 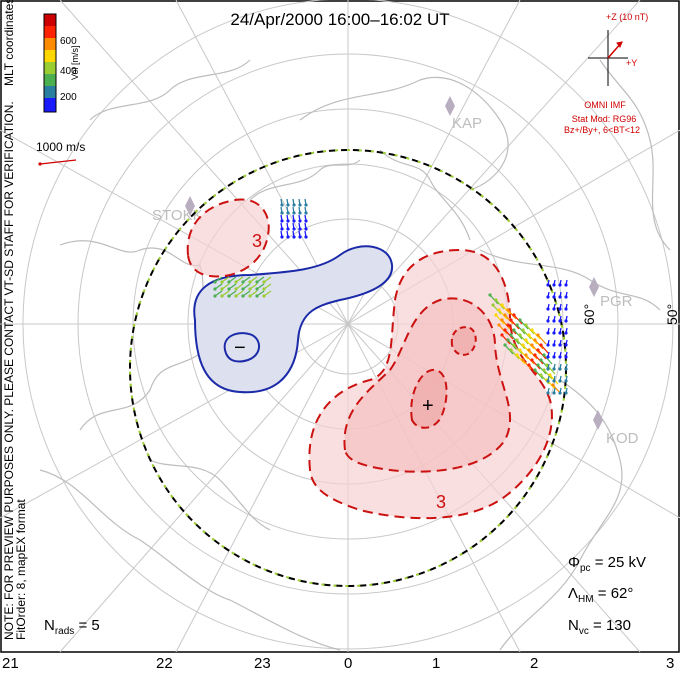 I want to click on station-stokk: STOKK, so click(x=177, y=210).